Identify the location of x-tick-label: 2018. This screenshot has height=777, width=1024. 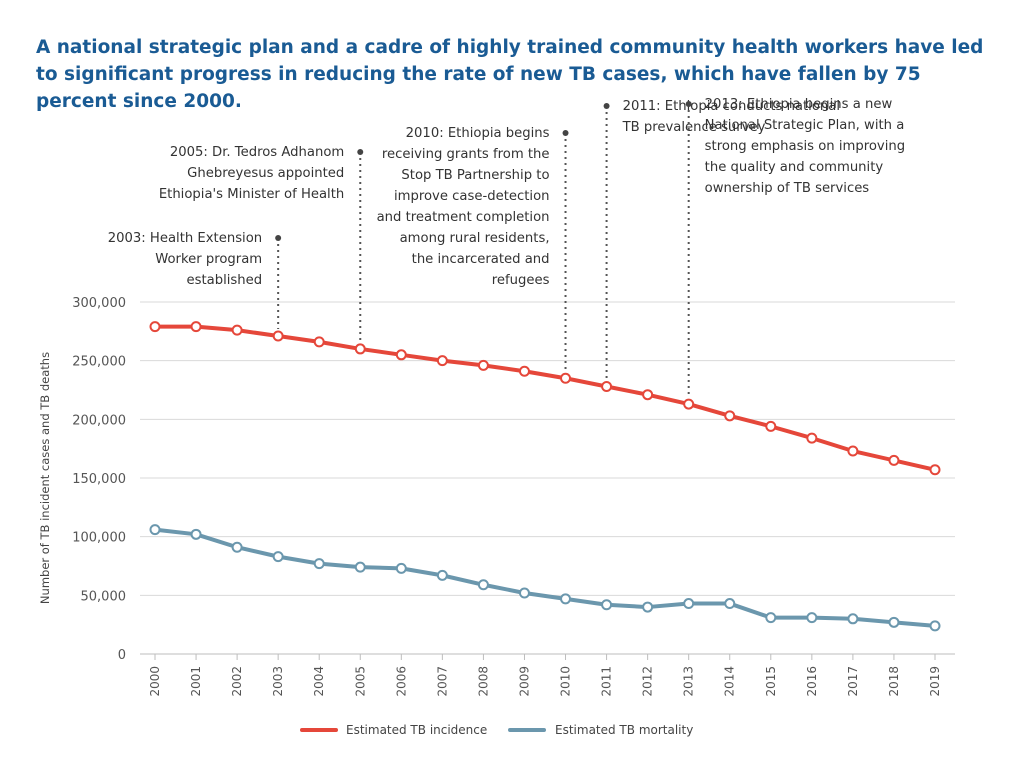
(894, 681).